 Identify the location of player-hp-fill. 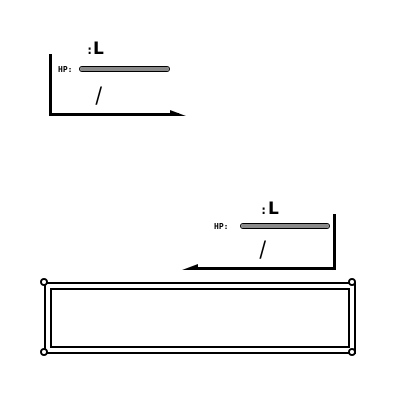
(285, 226).